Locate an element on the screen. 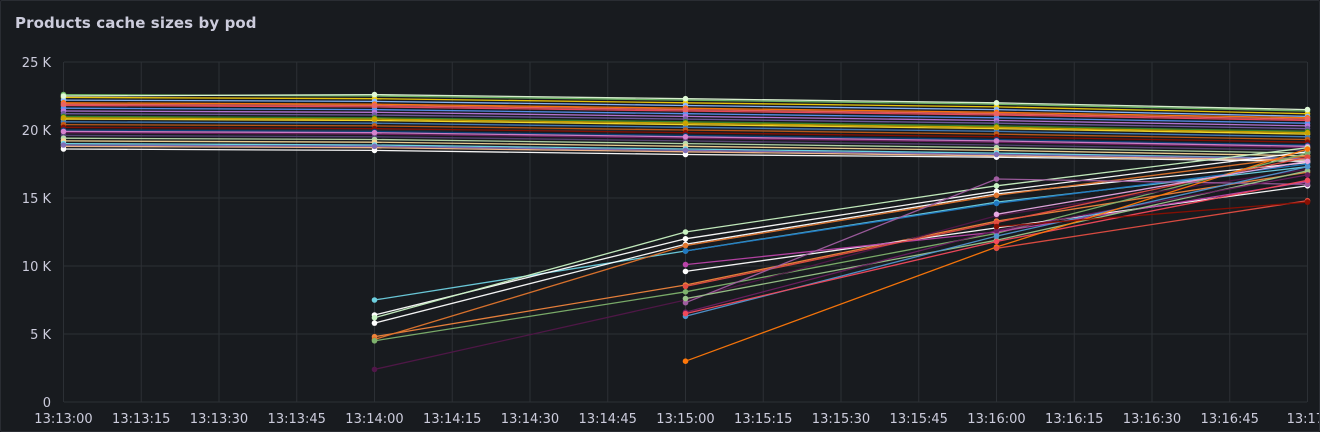 Image resolution: width=1320 pixels, height=432 pixels. x-tick-label: 13:15:45 is located at coordinates (919, 419).